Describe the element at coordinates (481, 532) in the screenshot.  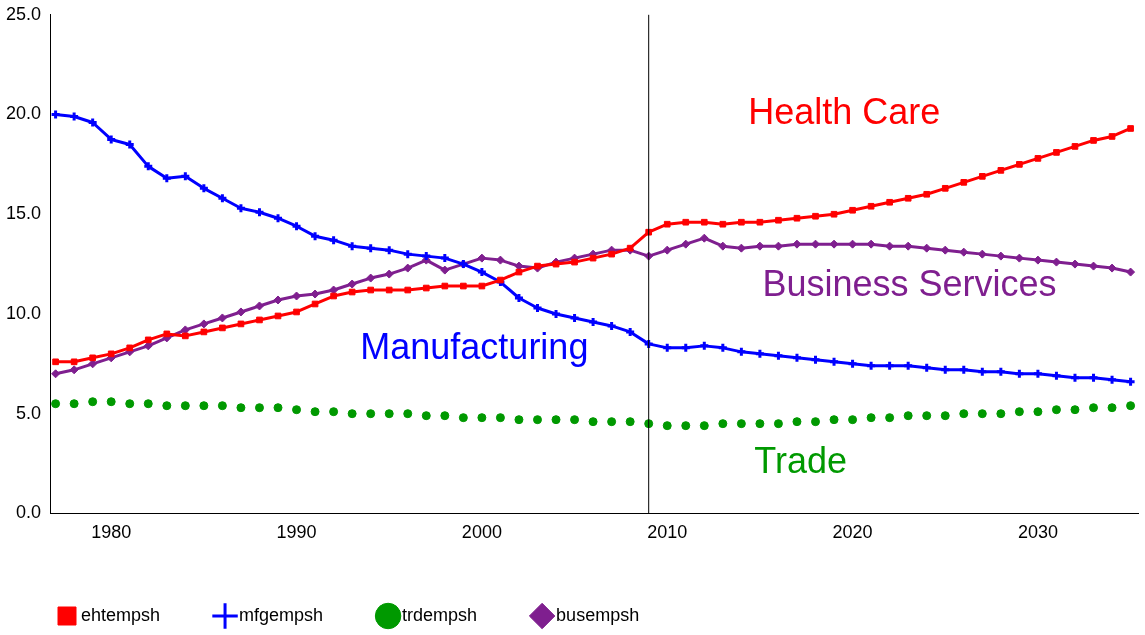
I see `x-tick-label: 2000` at that location.